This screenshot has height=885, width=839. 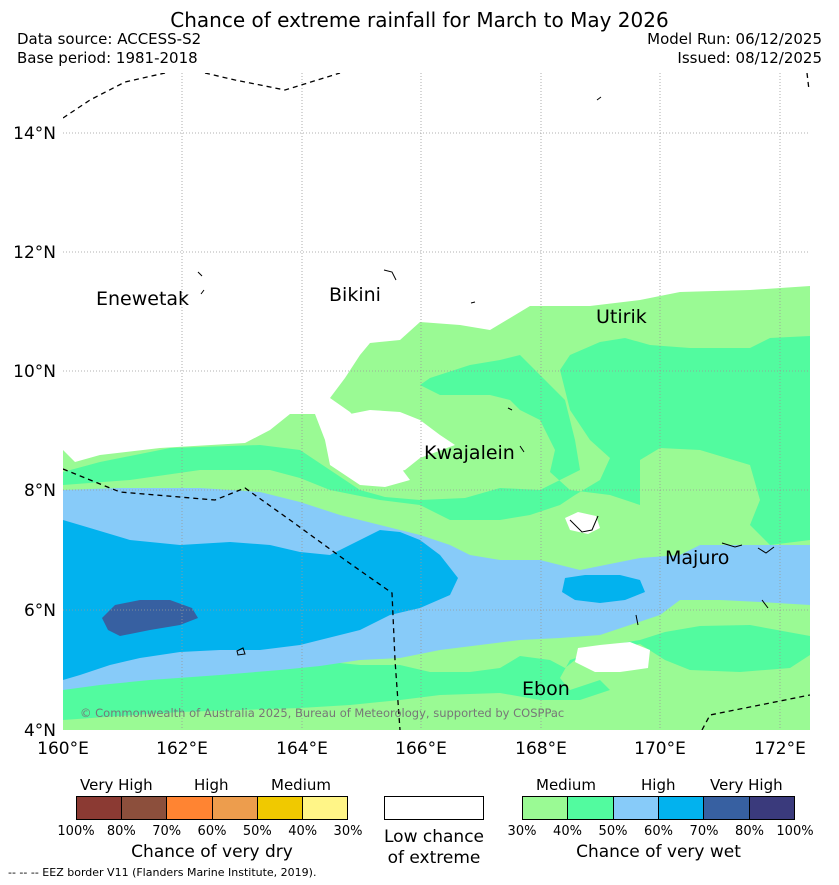 I want to click on wet-percent-ticks: 30% 40% 50% 60% 70% 80% 100%, so click(x=662, y=832).